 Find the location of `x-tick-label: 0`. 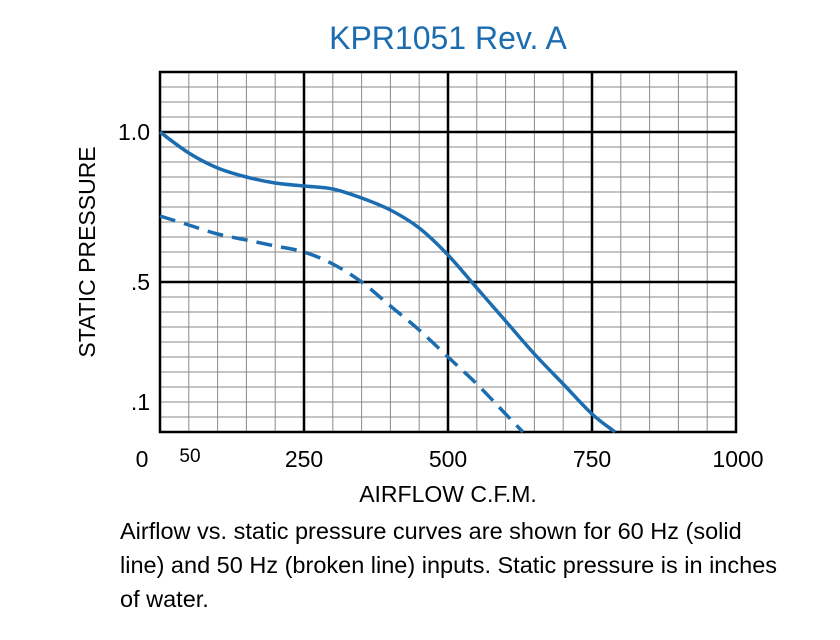

x-tick-label: 0 is located at coordinates (142, 459).